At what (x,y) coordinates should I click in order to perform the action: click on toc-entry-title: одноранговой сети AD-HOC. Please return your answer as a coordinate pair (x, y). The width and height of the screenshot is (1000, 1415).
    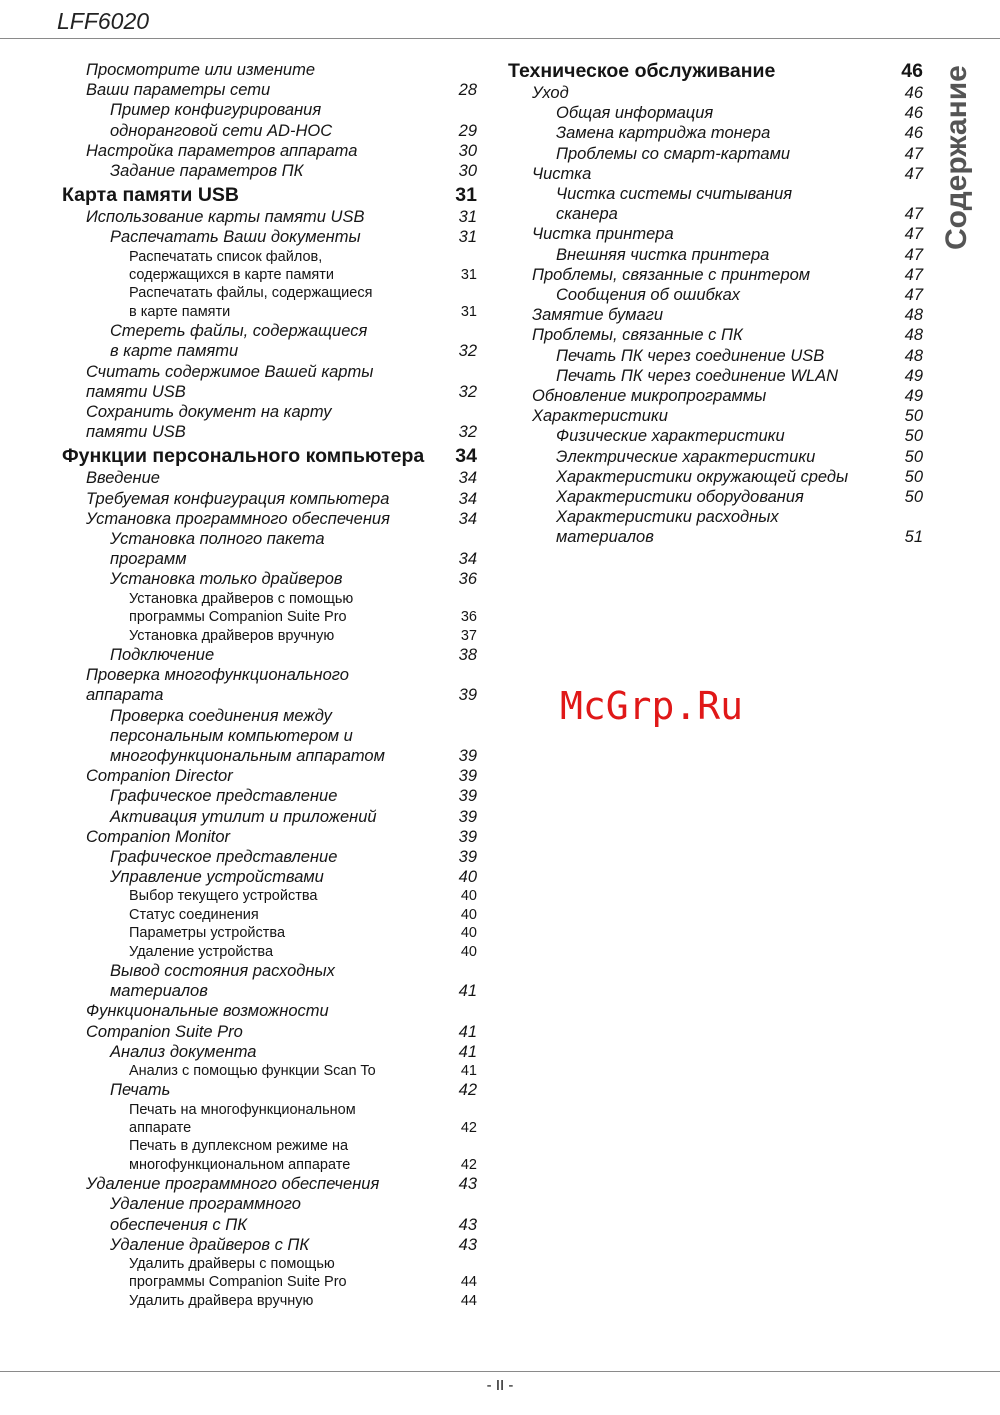
    Looking at the image, I should click on (221, 130).